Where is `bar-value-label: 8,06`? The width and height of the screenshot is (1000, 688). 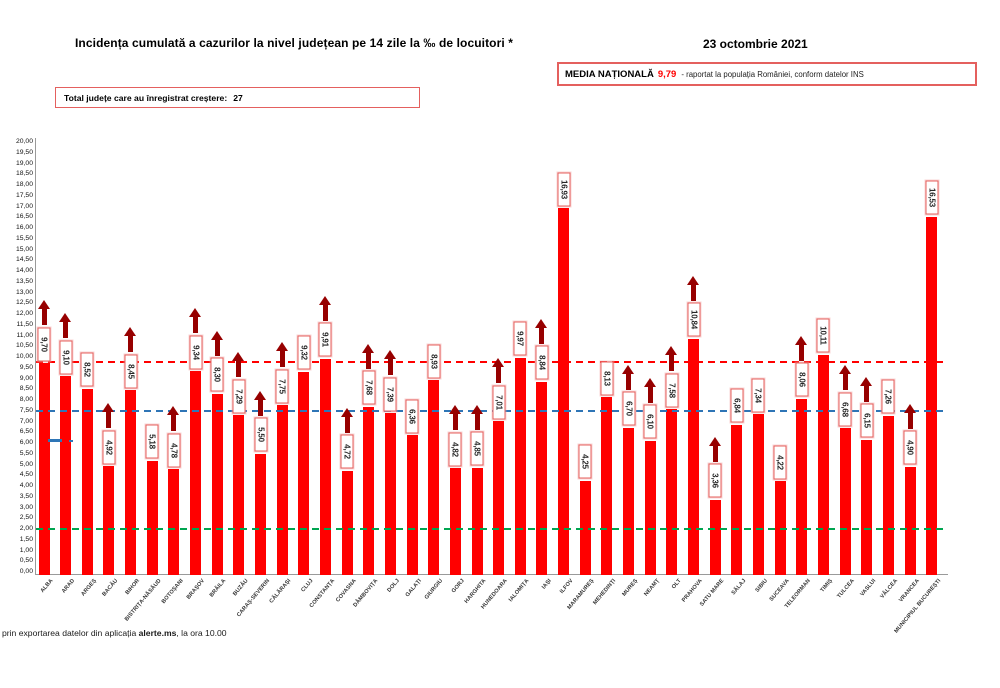 bar-value-label: 8,06 is located at coordinates (802, 379).